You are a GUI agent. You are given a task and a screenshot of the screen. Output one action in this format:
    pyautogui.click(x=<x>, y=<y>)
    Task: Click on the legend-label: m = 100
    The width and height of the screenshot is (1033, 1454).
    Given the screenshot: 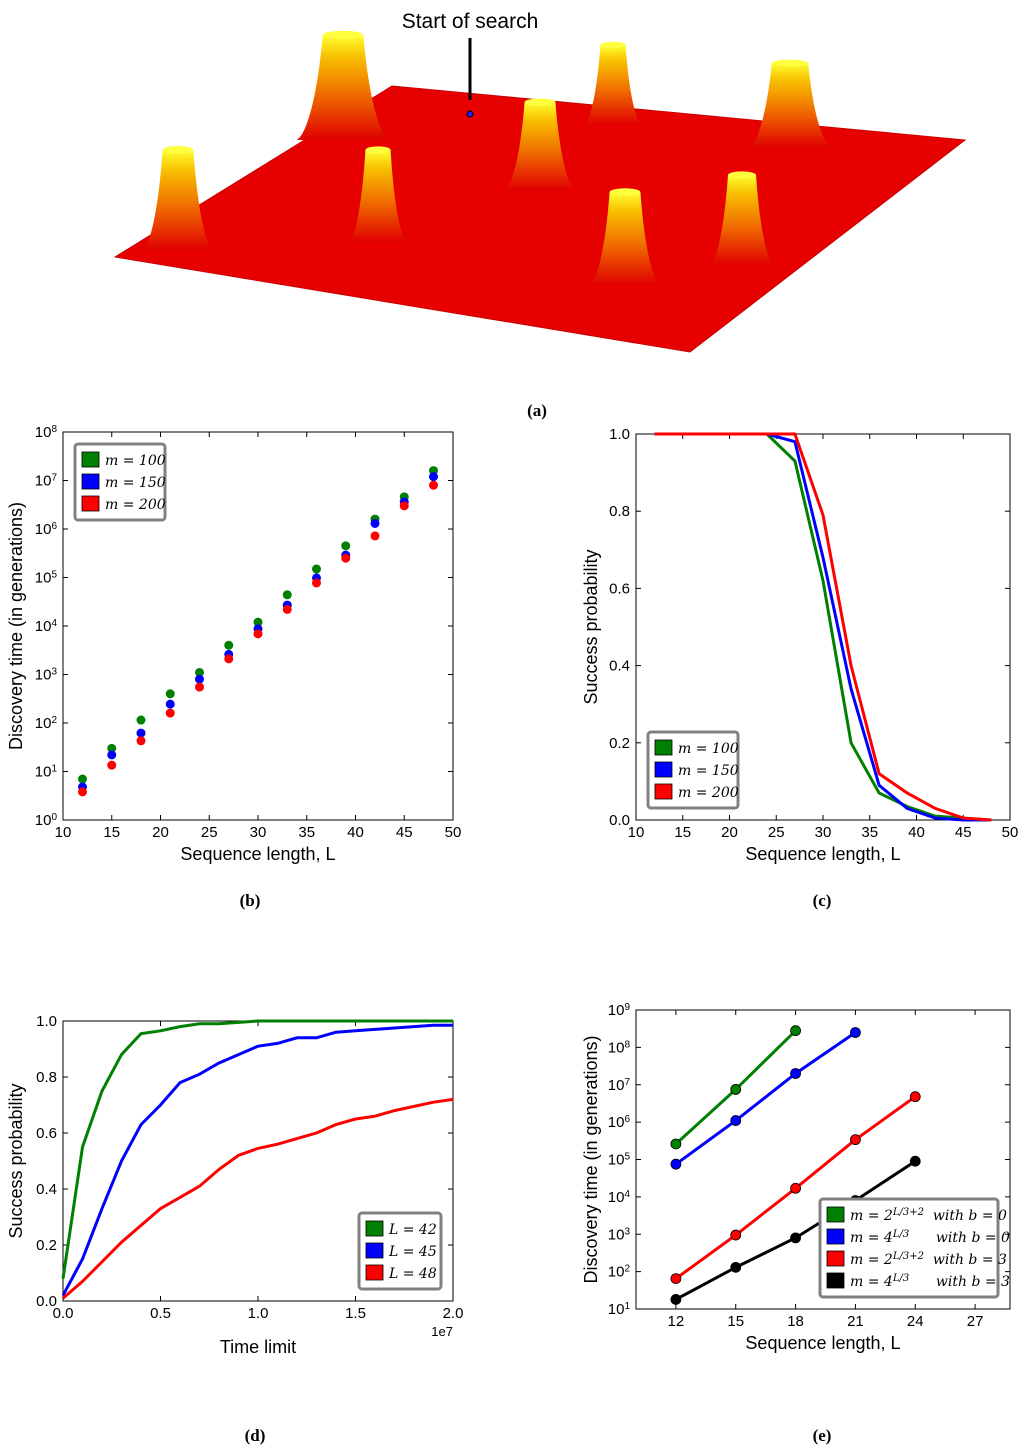 What is the action you would take?
    pyautogui.click(x=708, y=749)
    